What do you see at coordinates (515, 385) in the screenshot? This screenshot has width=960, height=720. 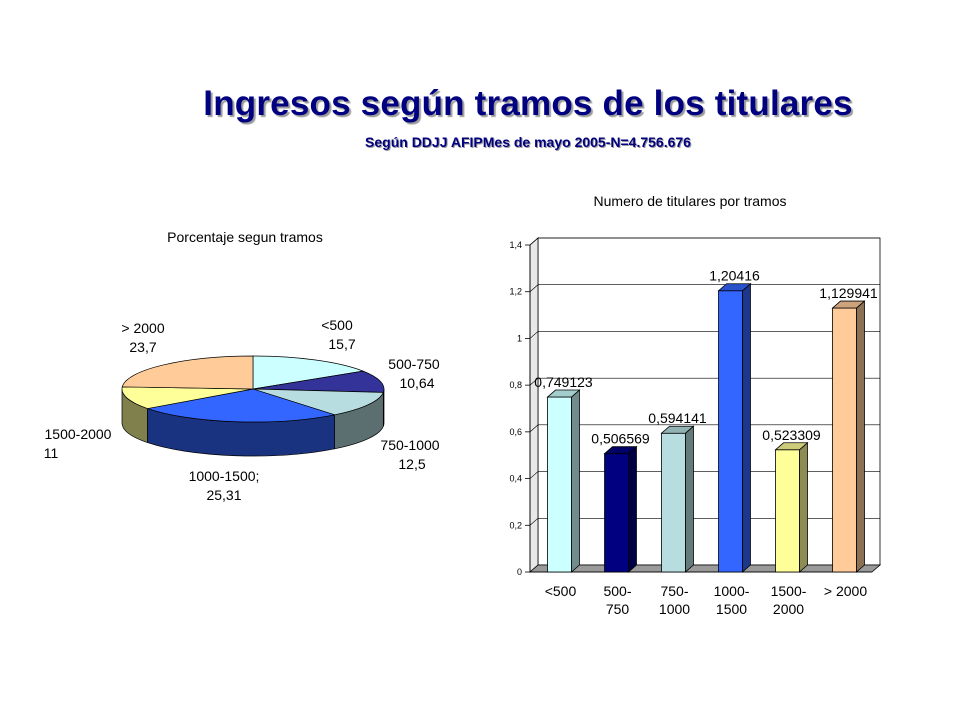 I see `y-tick-label: 0,8` at bounding box center [515, 385].